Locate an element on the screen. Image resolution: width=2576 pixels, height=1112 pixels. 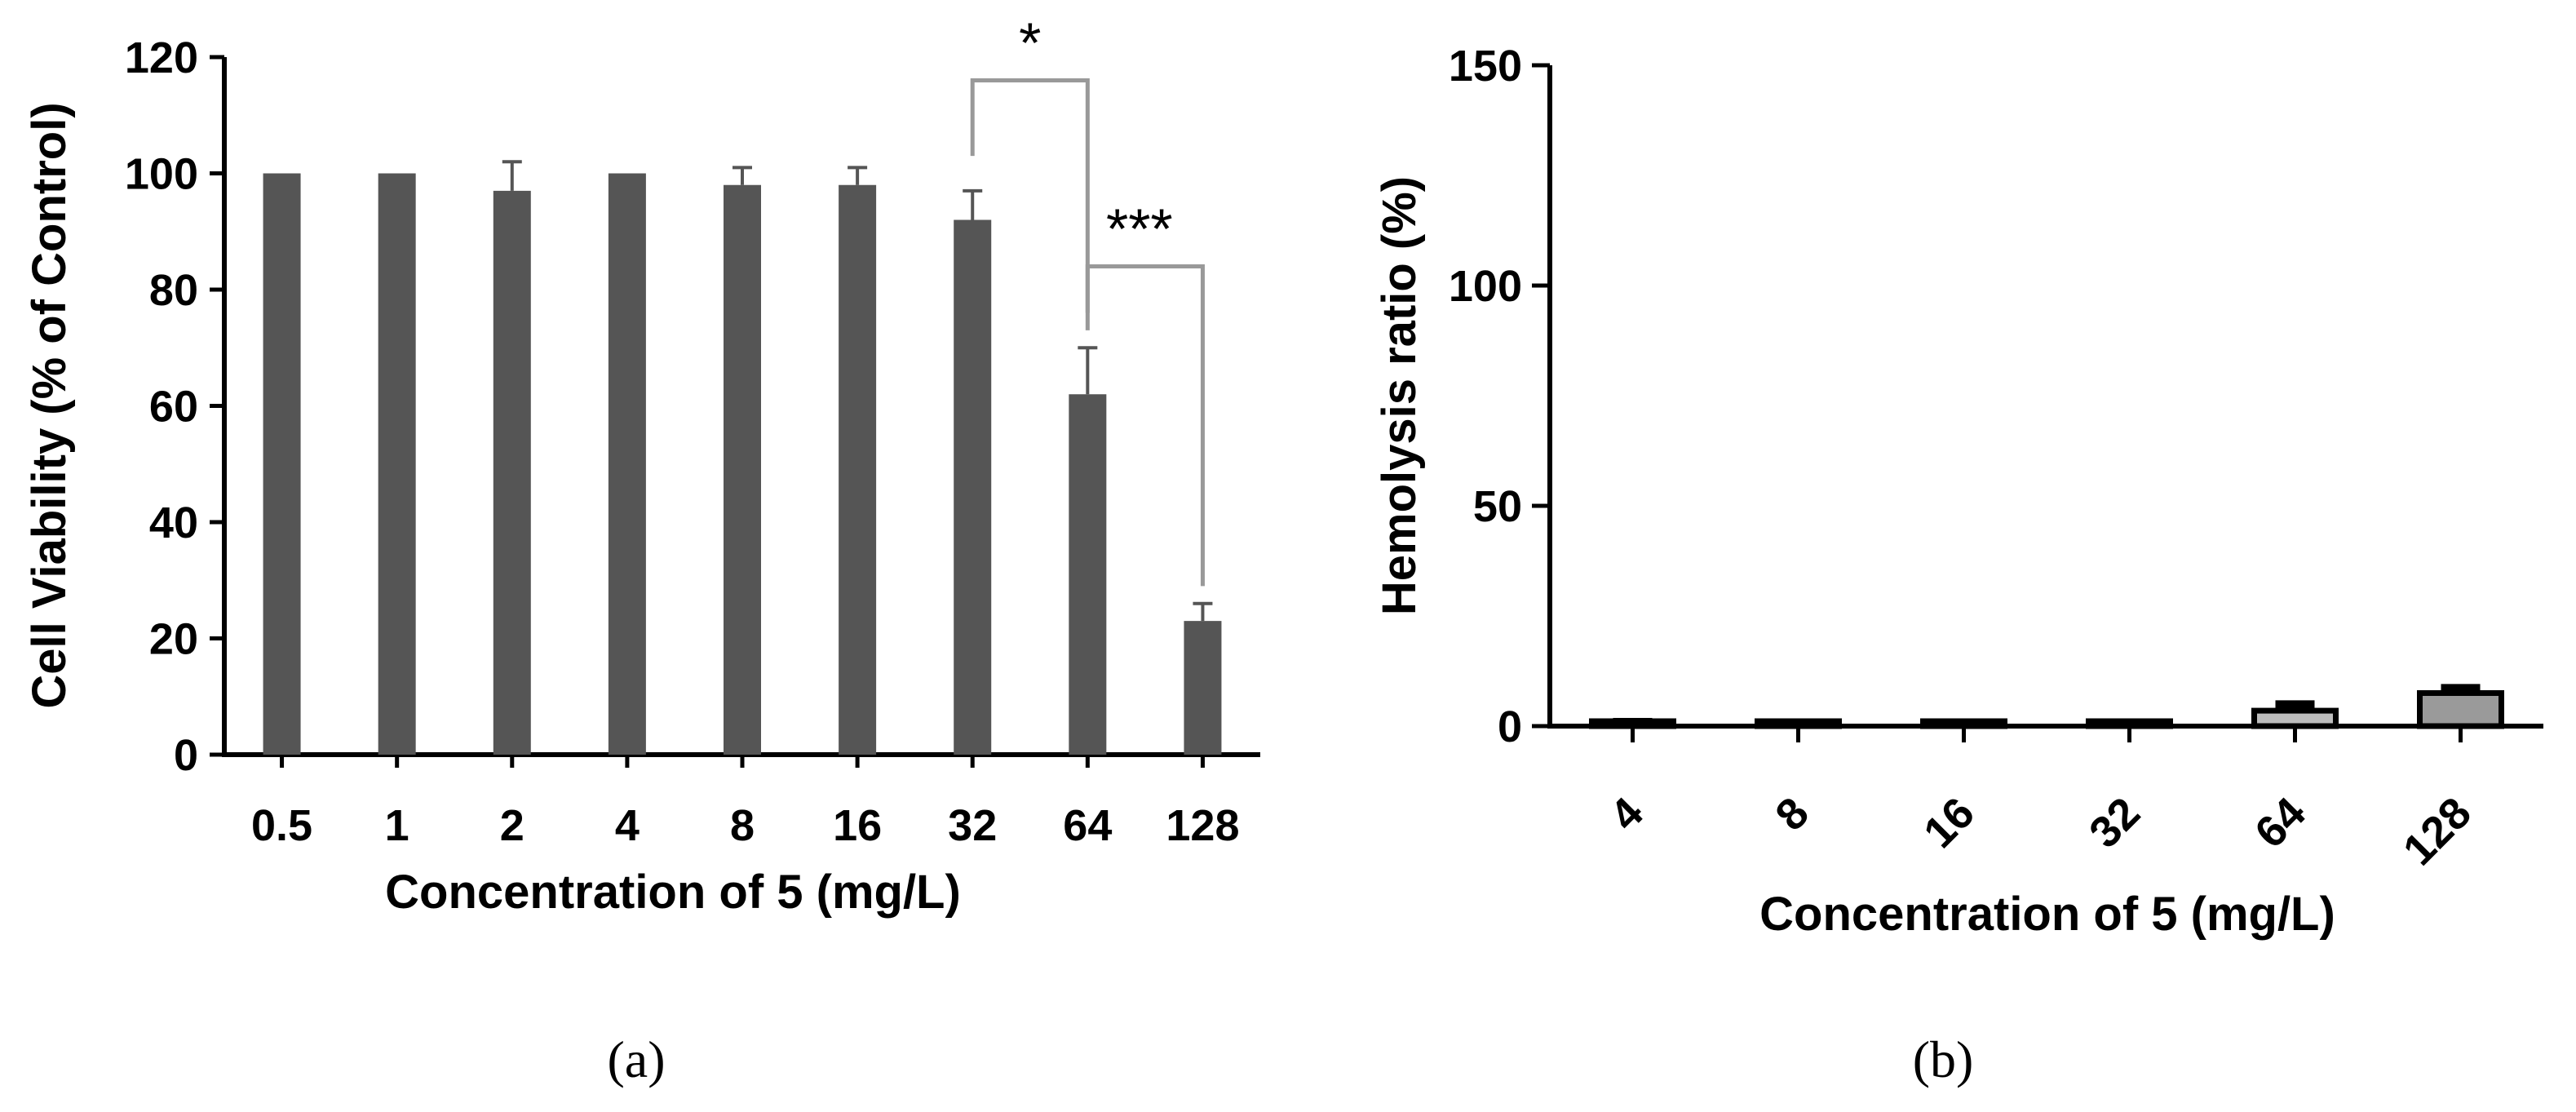
y-axis-title: Cell Viability (% of Control) is located at coordinates (49, 405).